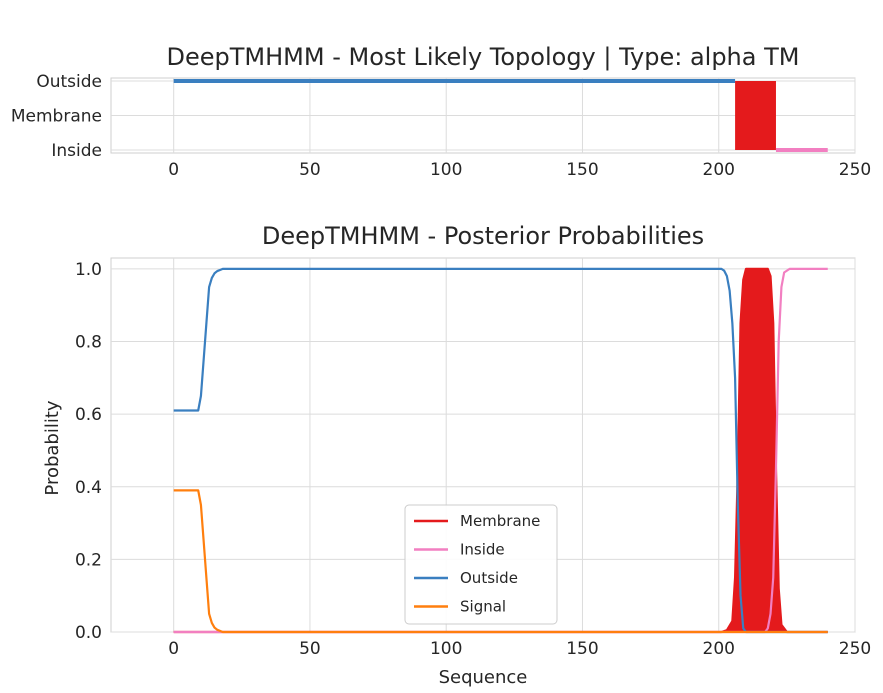 This screenshot has width=883, height=693. I want to click on legend-items: Membrane Inside Outside Signal, so click(477, 564).